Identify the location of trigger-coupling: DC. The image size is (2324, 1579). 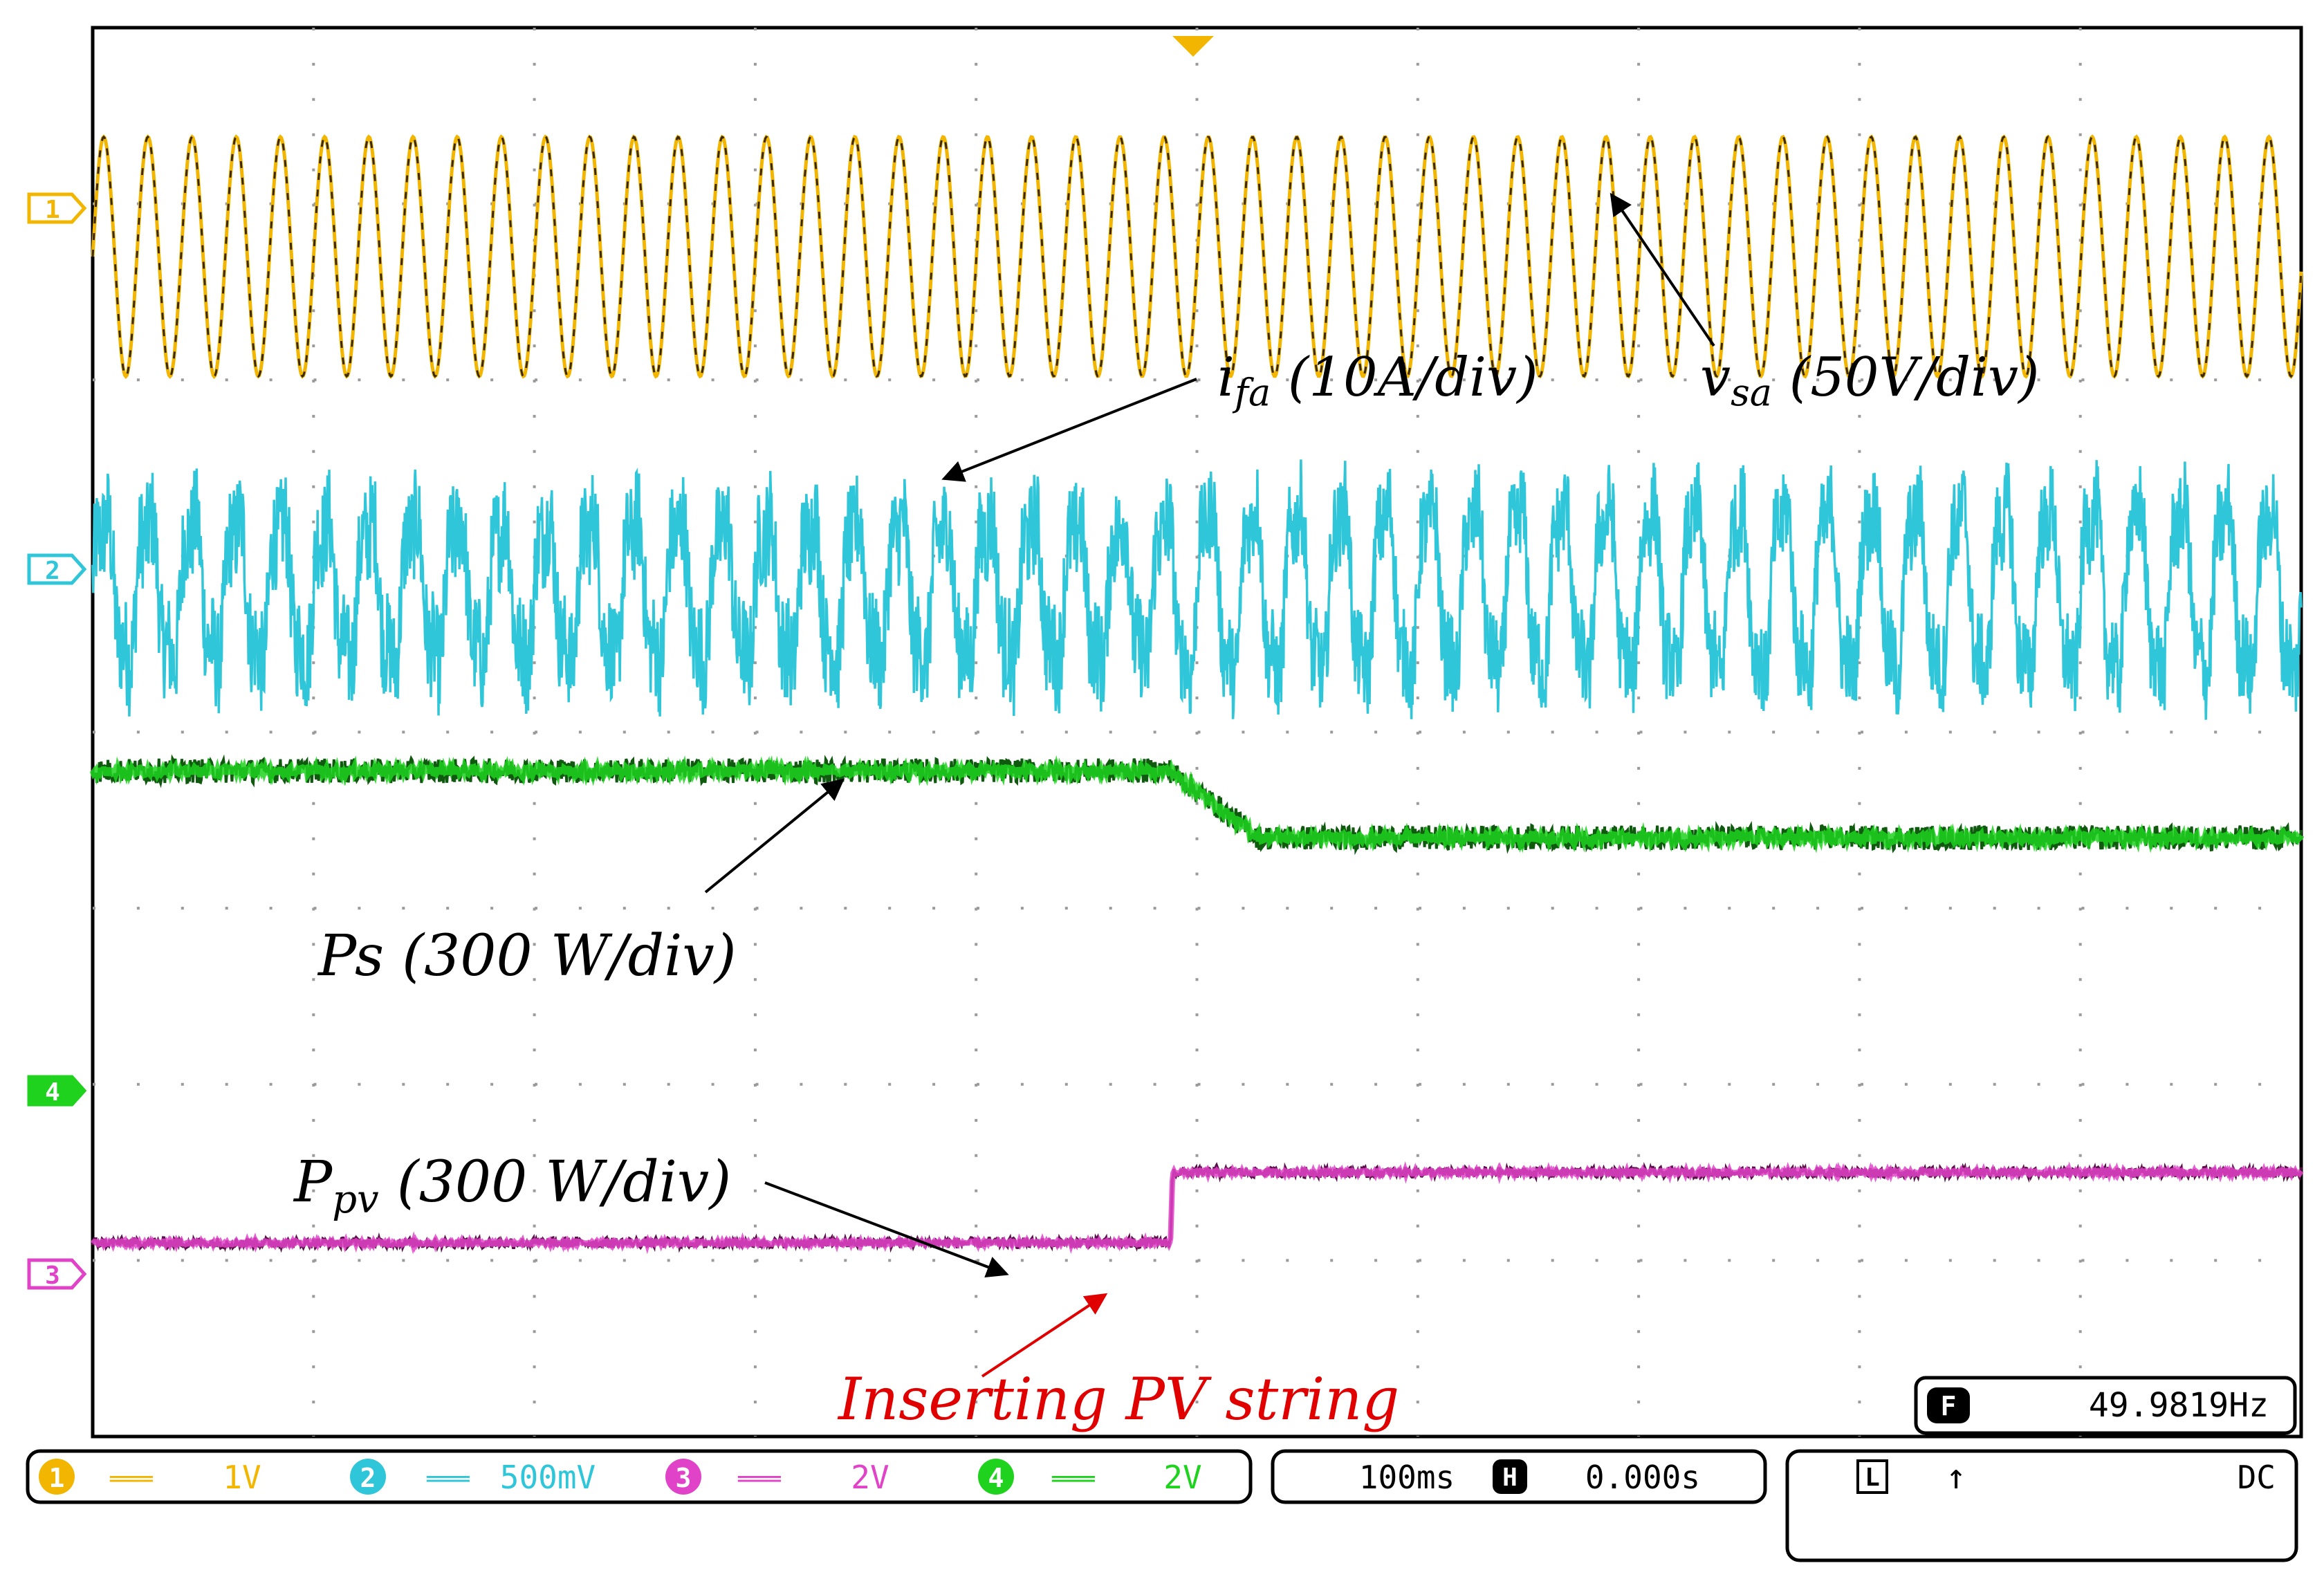
(2257, 1477).